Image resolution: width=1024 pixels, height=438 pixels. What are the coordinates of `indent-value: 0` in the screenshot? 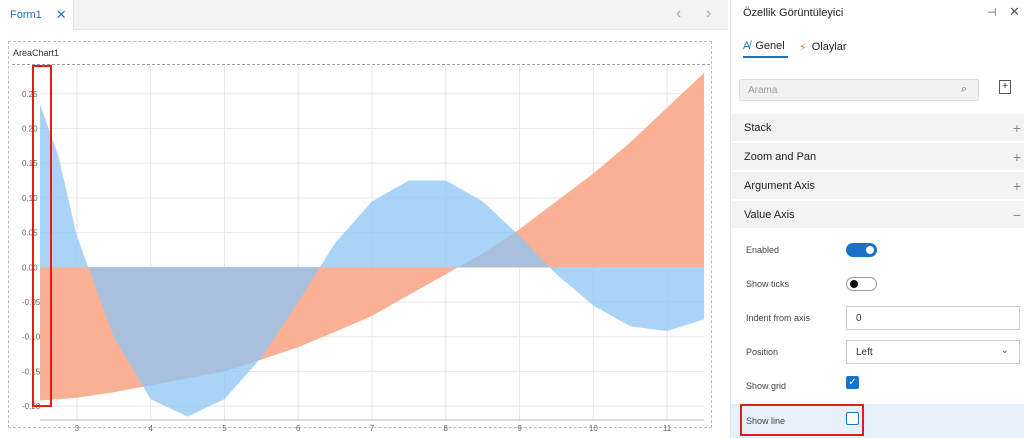 It's located at (859, 318).